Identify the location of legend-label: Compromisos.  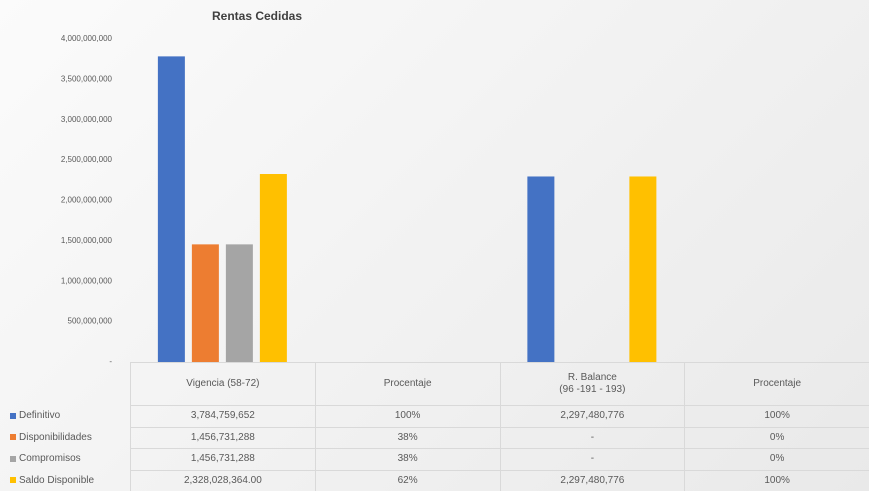
(50, 459).